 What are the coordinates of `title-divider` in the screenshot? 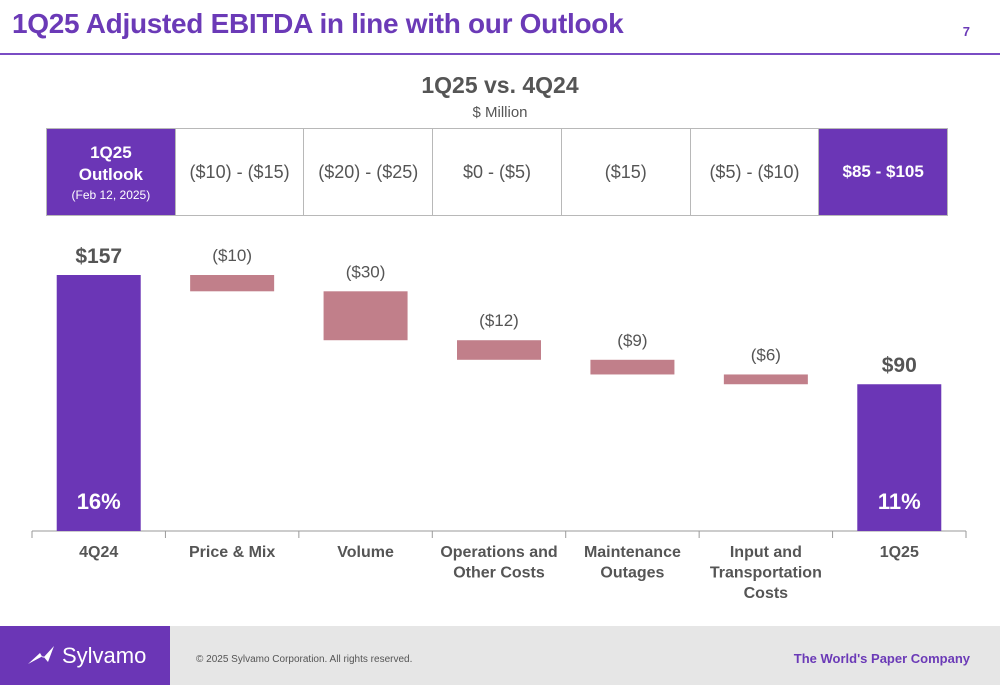 It's located at (500, 54).